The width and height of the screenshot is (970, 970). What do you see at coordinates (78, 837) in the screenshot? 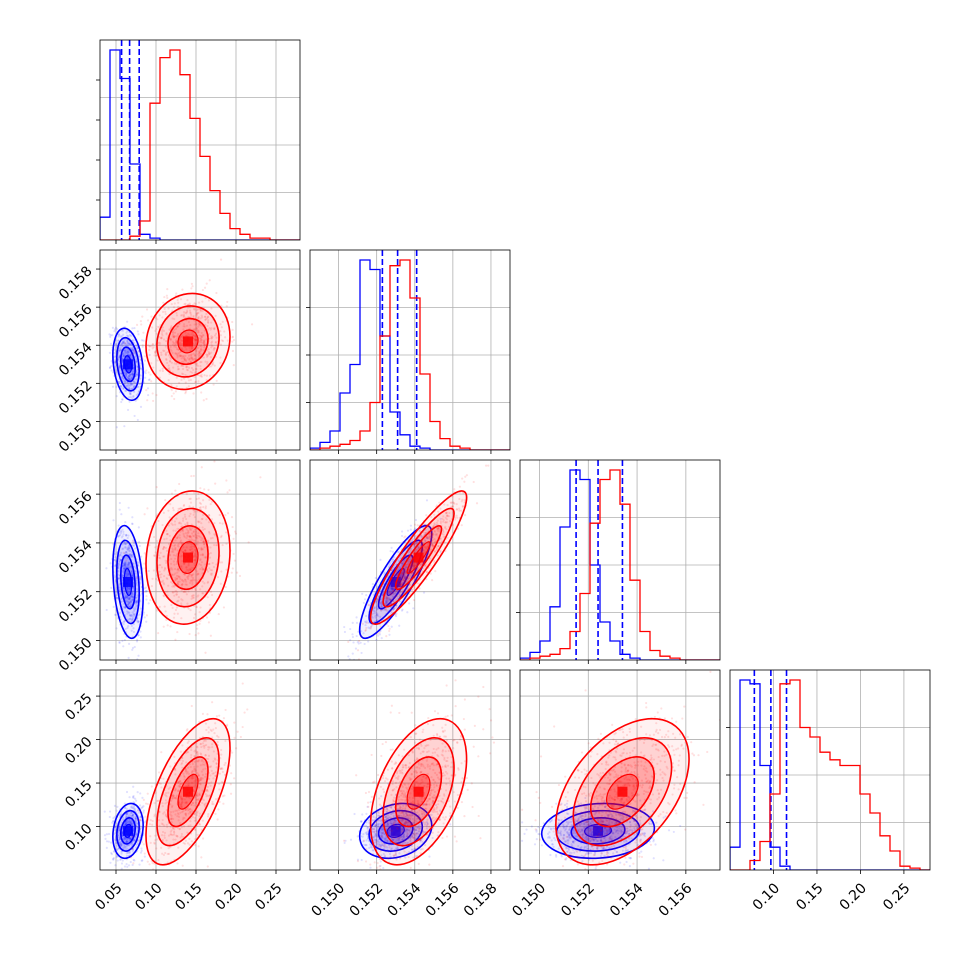
I see `y-tick-label: 0.10` at bounding box center [78, 837].